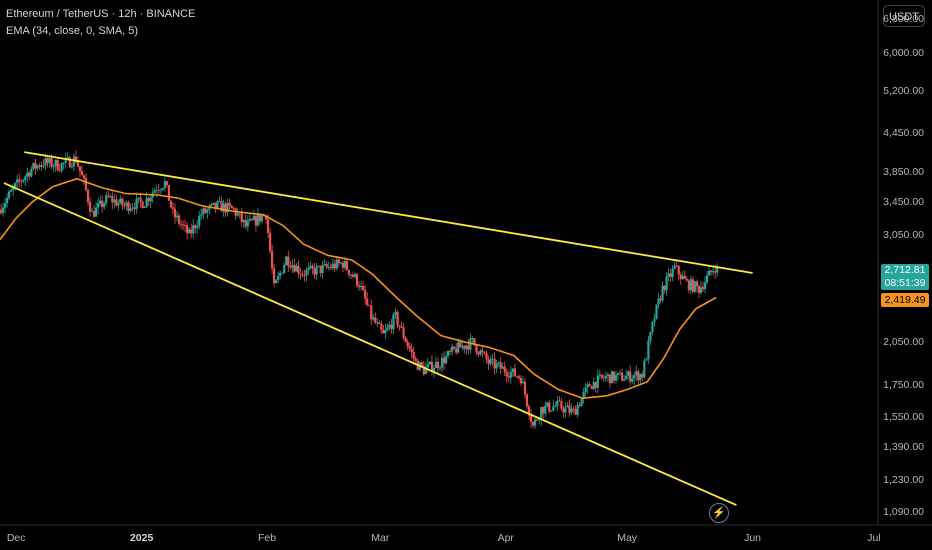 The image size is (932, 550). Describe the element at coordinates (101, 14) in the screenshot. I see `symbol-title: Ethereum / TetherUS · 12h · BINANCE` at that location.